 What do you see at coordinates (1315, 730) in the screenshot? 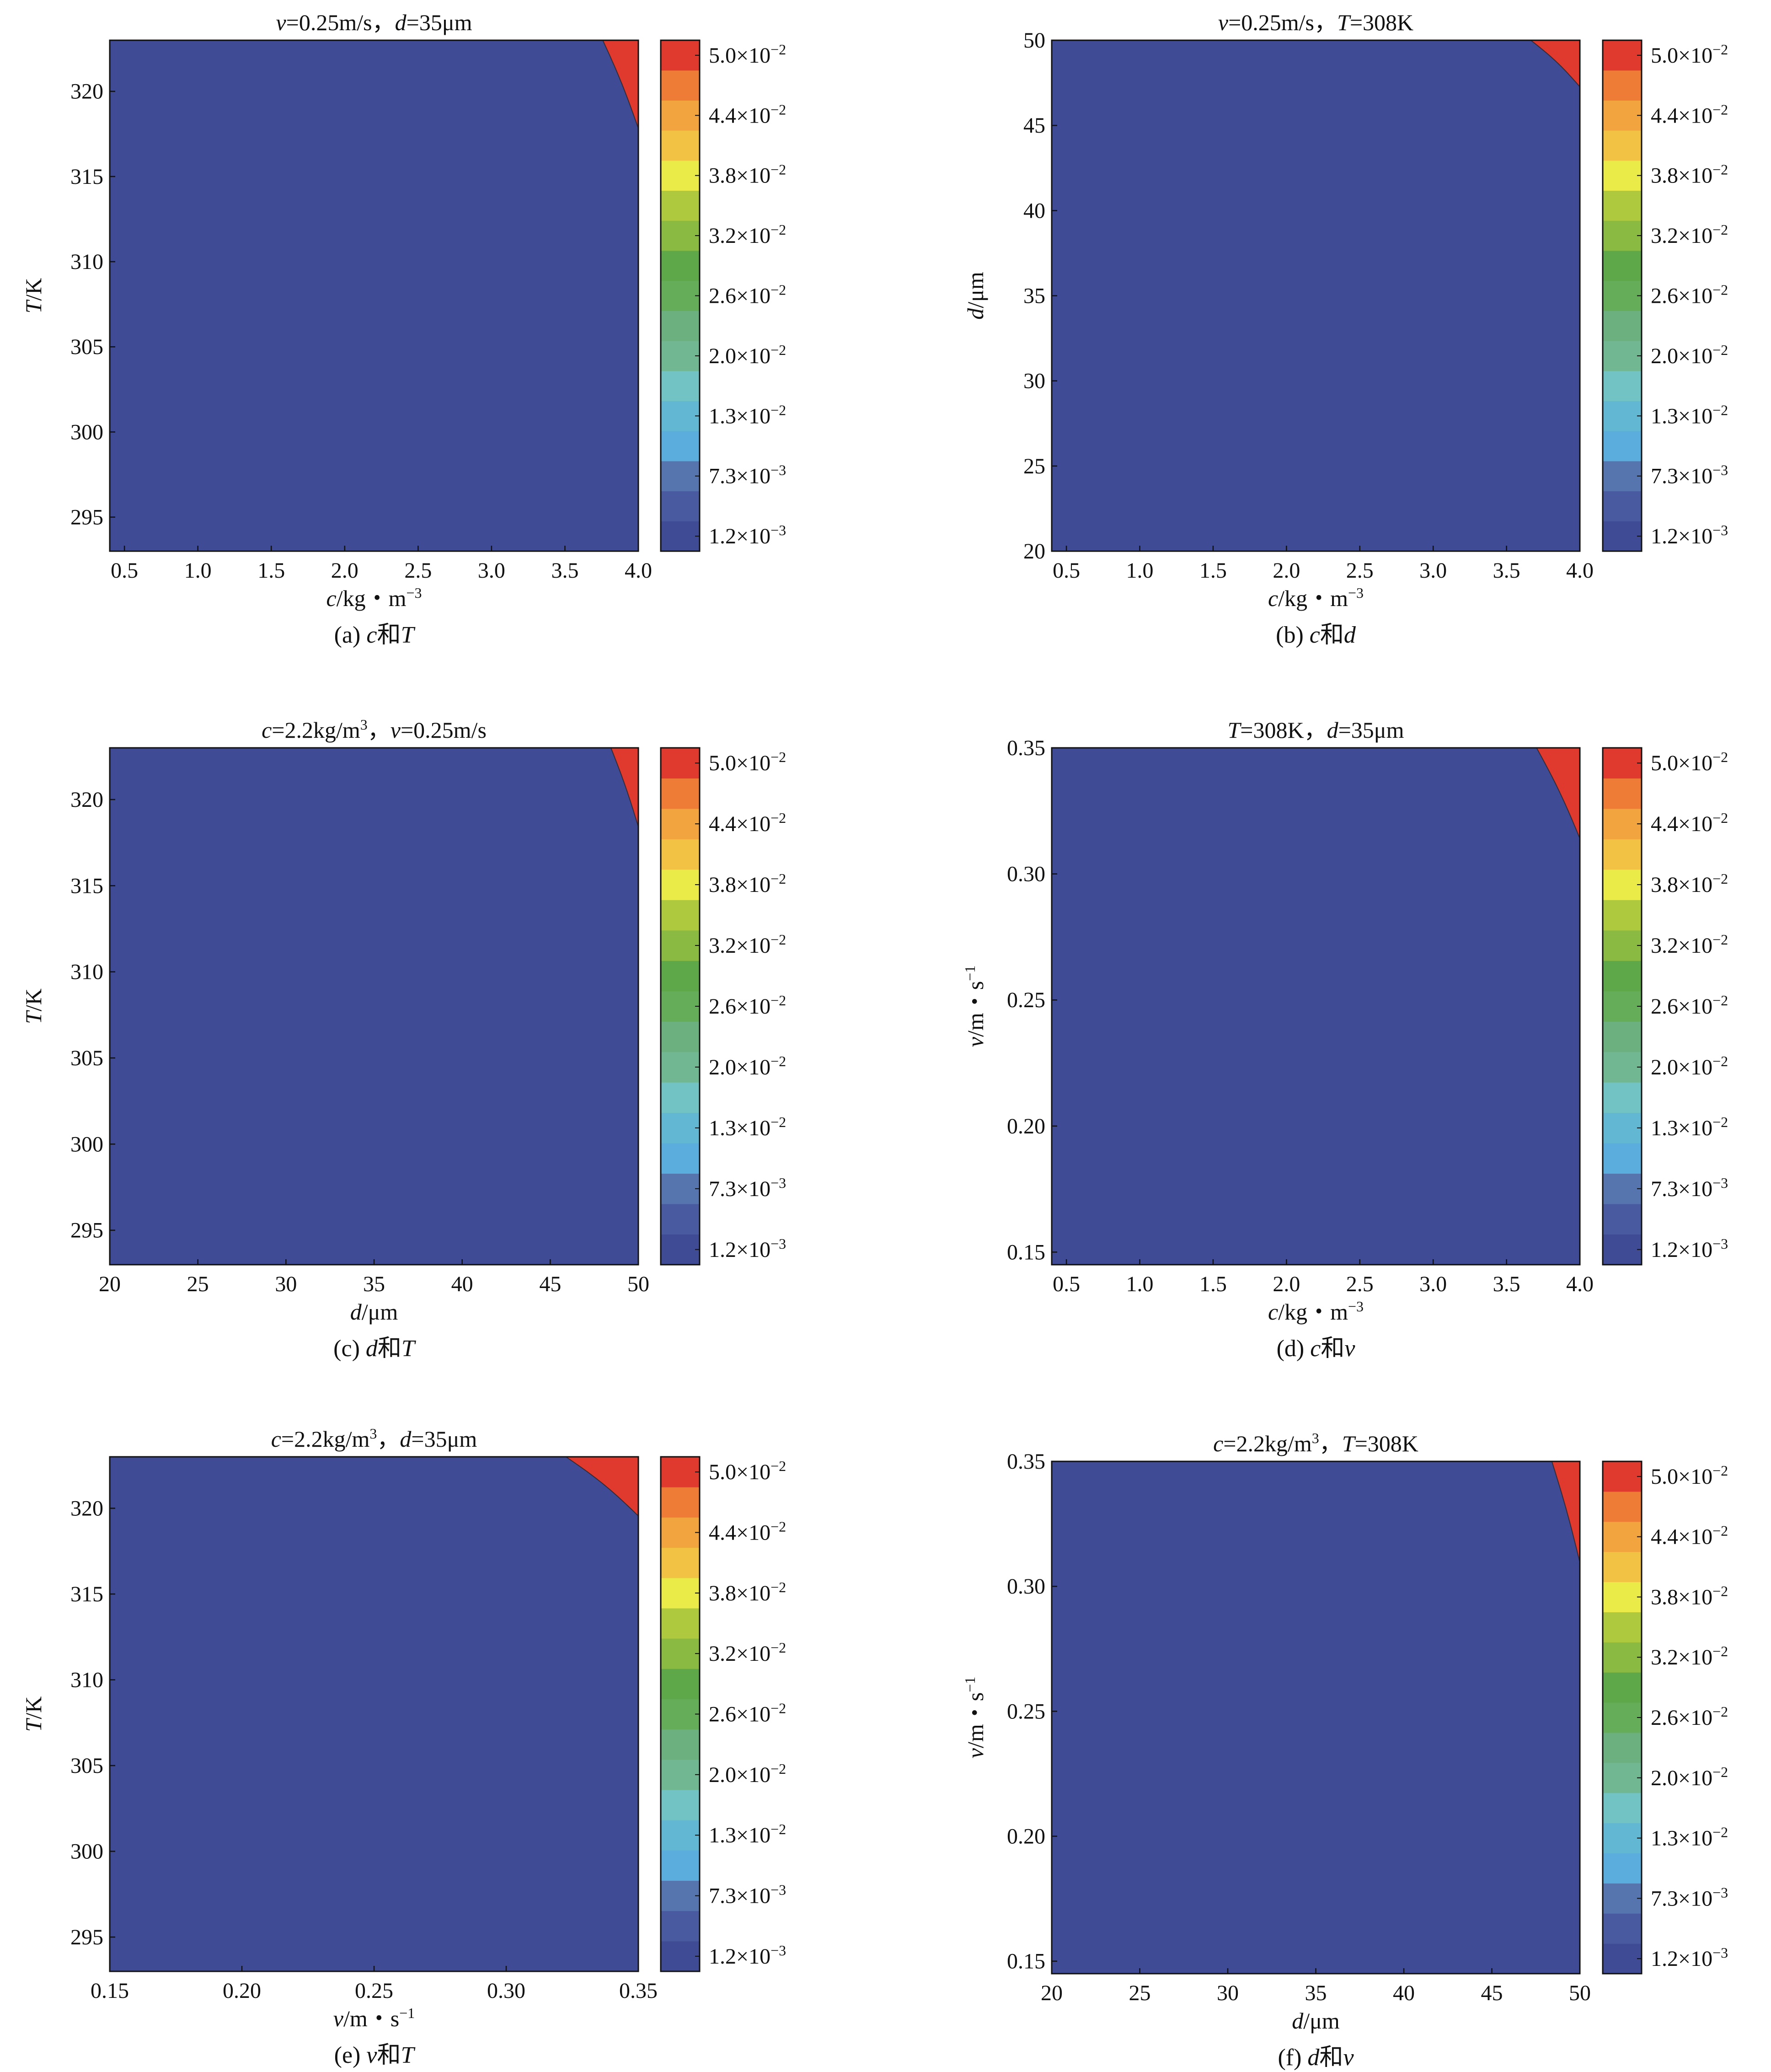
I see `chart-title: T=308K，d=35μm` at bounding box center [1315, 730].